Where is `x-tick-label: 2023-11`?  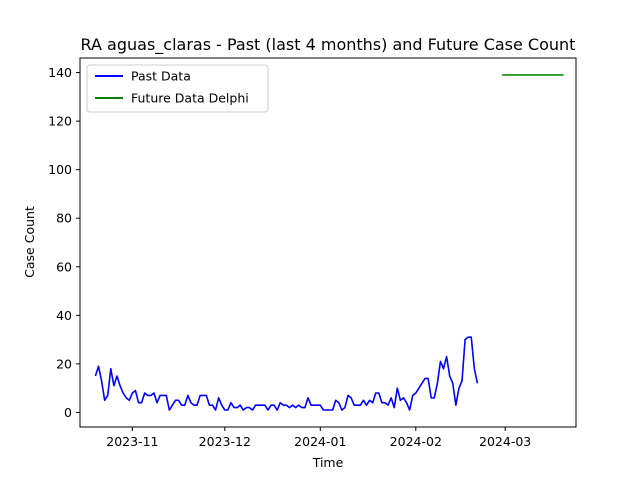
x-tick-label: 2023-11 is located at coordinates (132, 441).